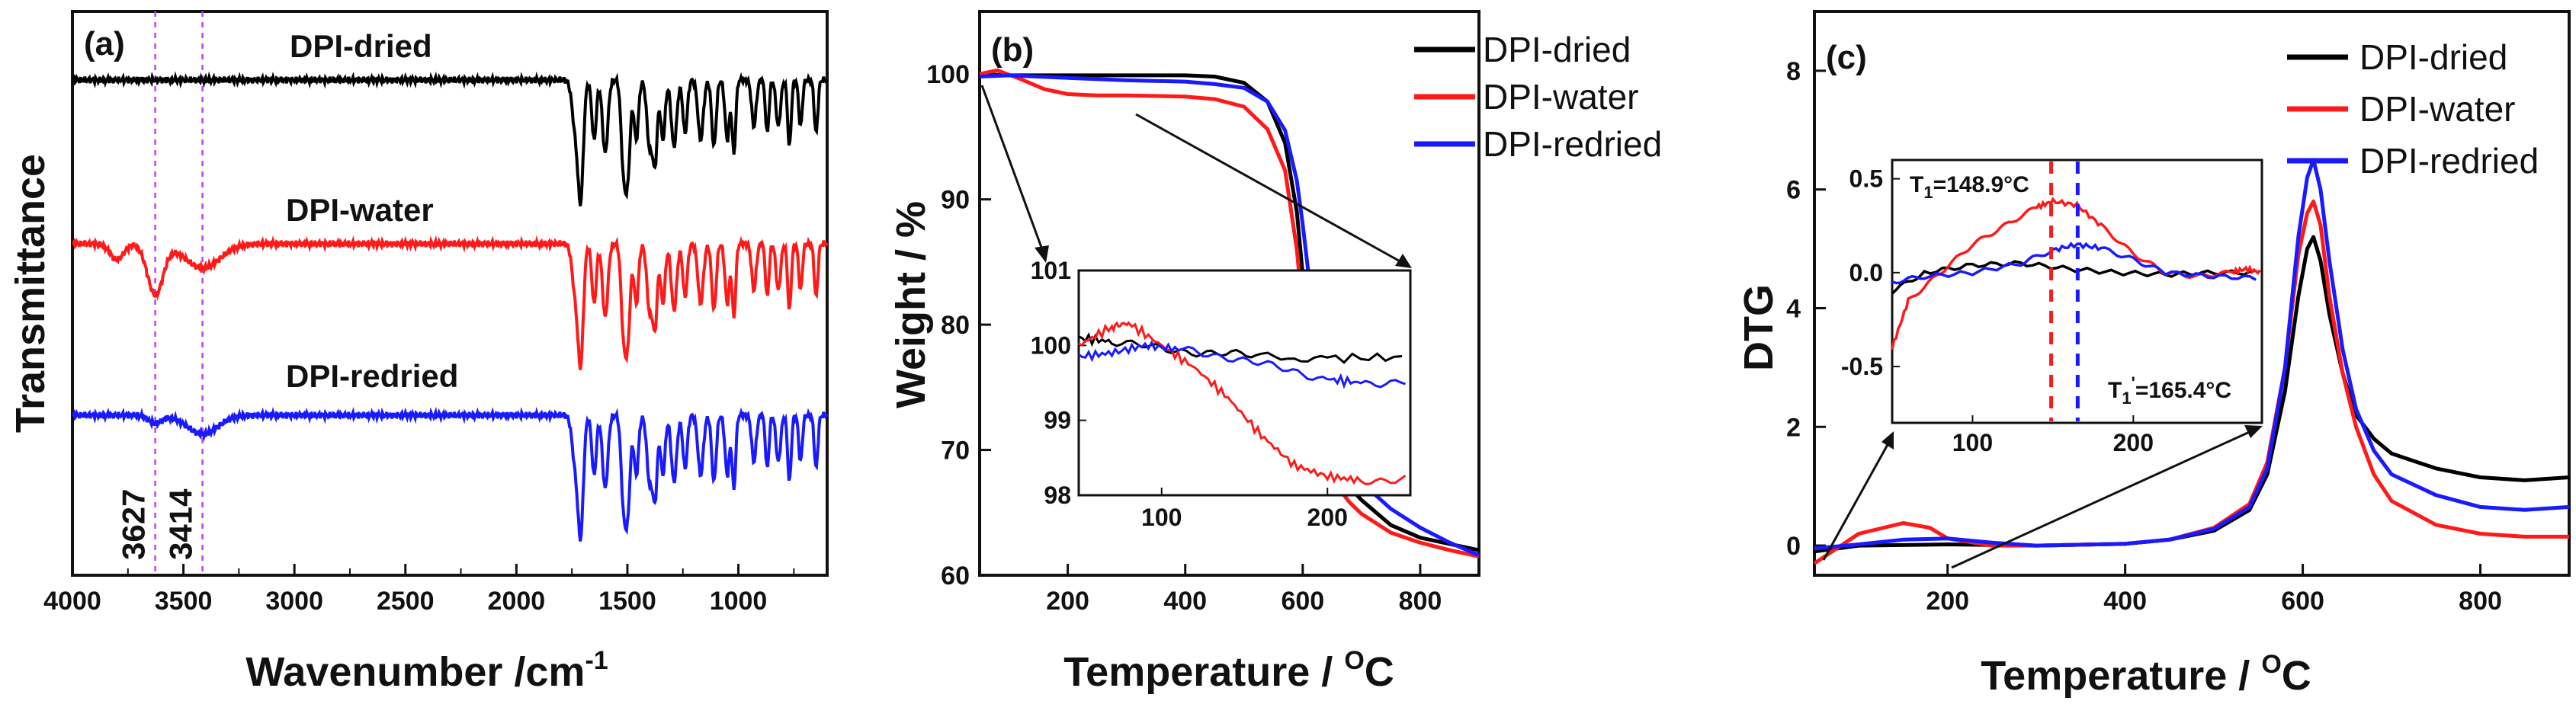 This screenshot has width=2576, height=704. Describe the element at coordinates (955, 325) in the screenshot. I see `panel-b-ytick-label-2: 80` at that location.